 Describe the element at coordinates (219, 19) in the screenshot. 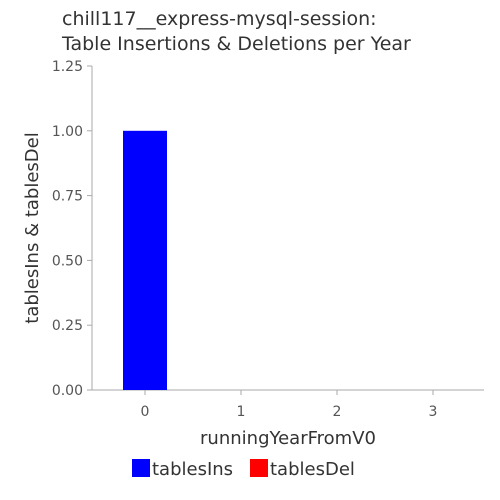

I see `chart-title-line-1: chill117__express-mysql-session:` at that location.